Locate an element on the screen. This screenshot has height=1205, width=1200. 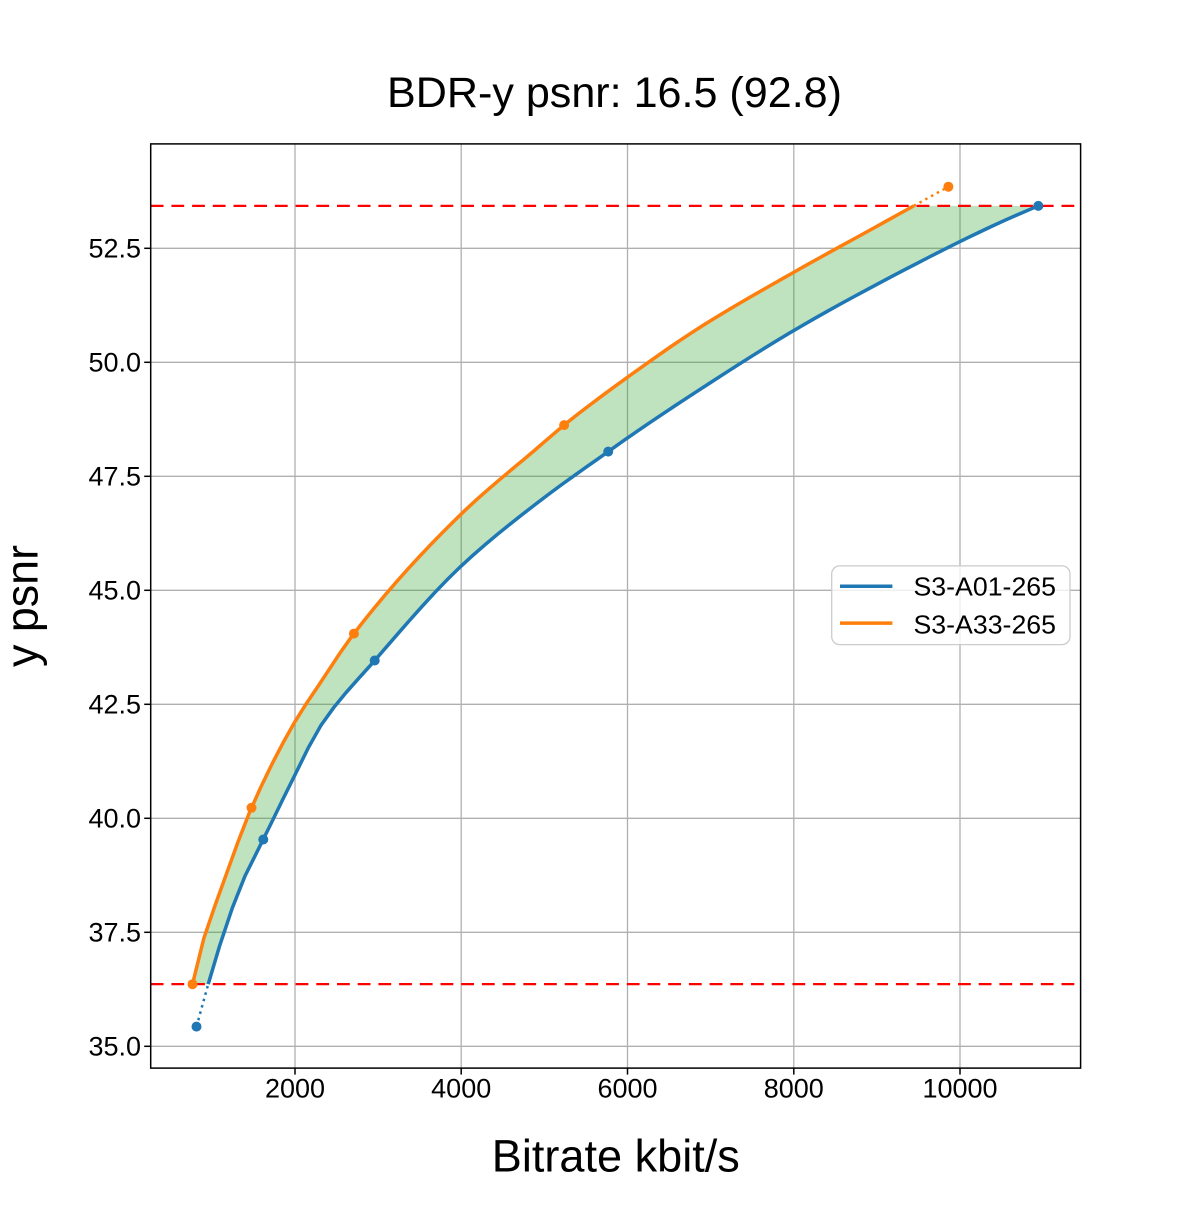
svg-text: 47.5 is located at coordinates (114, 477).